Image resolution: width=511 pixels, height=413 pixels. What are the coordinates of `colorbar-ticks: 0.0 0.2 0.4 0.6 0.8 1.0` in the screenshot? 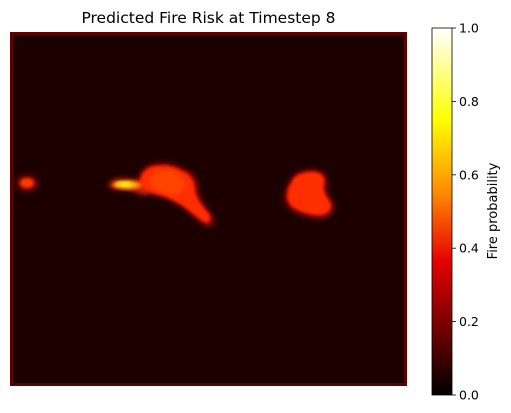 It's located at (465, 212).